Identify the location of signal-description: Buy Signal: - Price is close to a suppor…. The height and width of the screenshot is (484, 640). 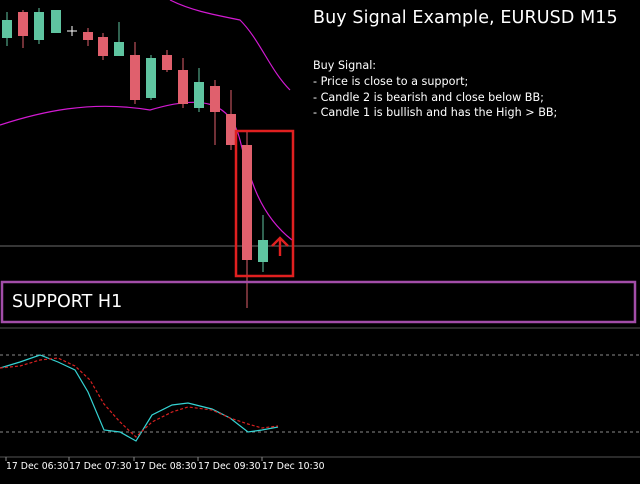
(435, 89).